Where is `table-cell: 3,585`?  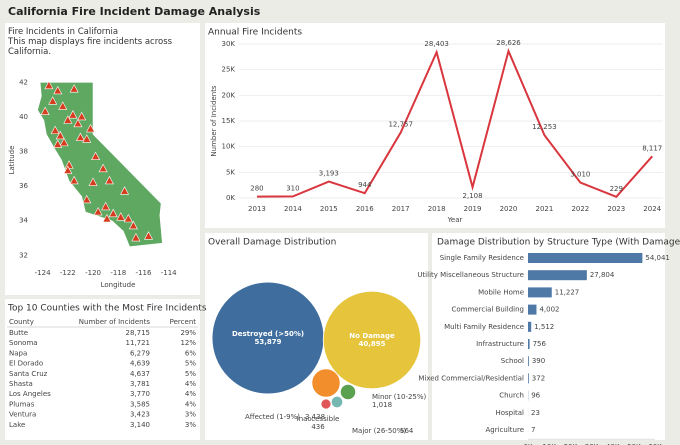 table-cell: 3,585 is located at coordinates (140, 404).